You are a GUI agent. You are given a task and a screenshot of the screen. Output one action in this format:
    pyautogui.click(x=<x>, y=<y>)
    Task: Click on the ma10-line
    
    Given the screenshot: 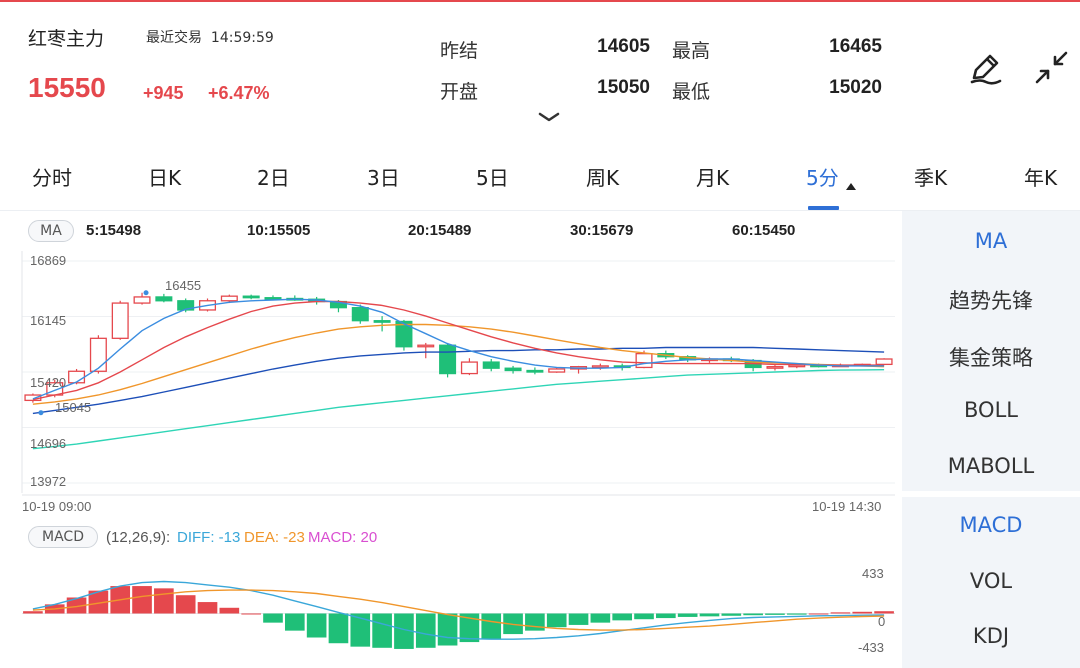 What is the action you would take?
    pyautogui.click(x=458, y=350)
    